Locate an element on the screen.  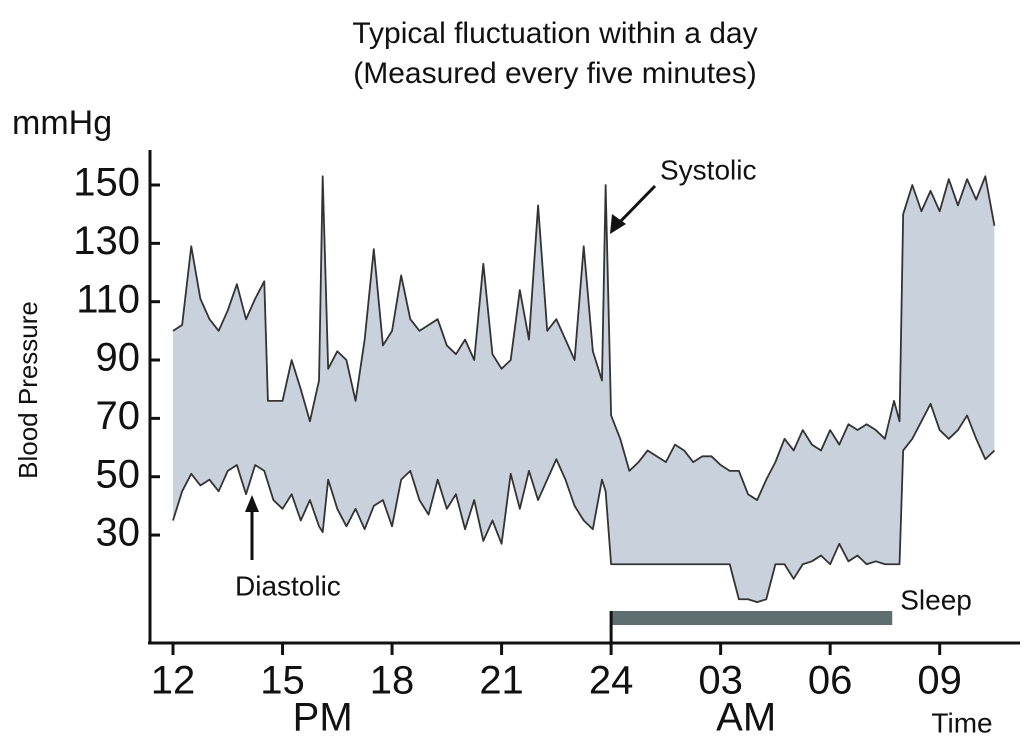
x-tick-label: 18 is located at coordinates (392, 681).